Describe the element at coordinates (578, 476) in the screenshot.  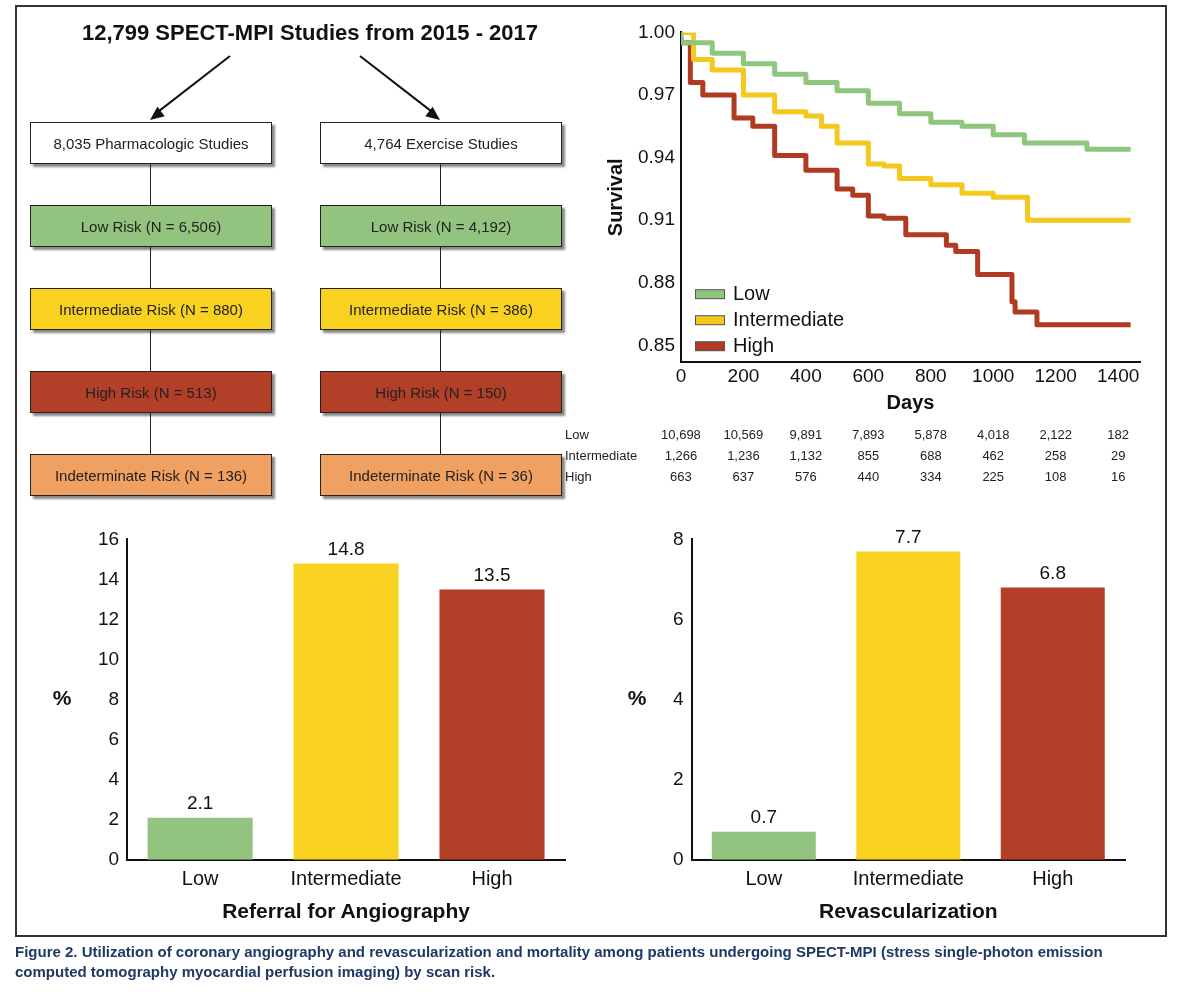
I see `text: High` at that location.